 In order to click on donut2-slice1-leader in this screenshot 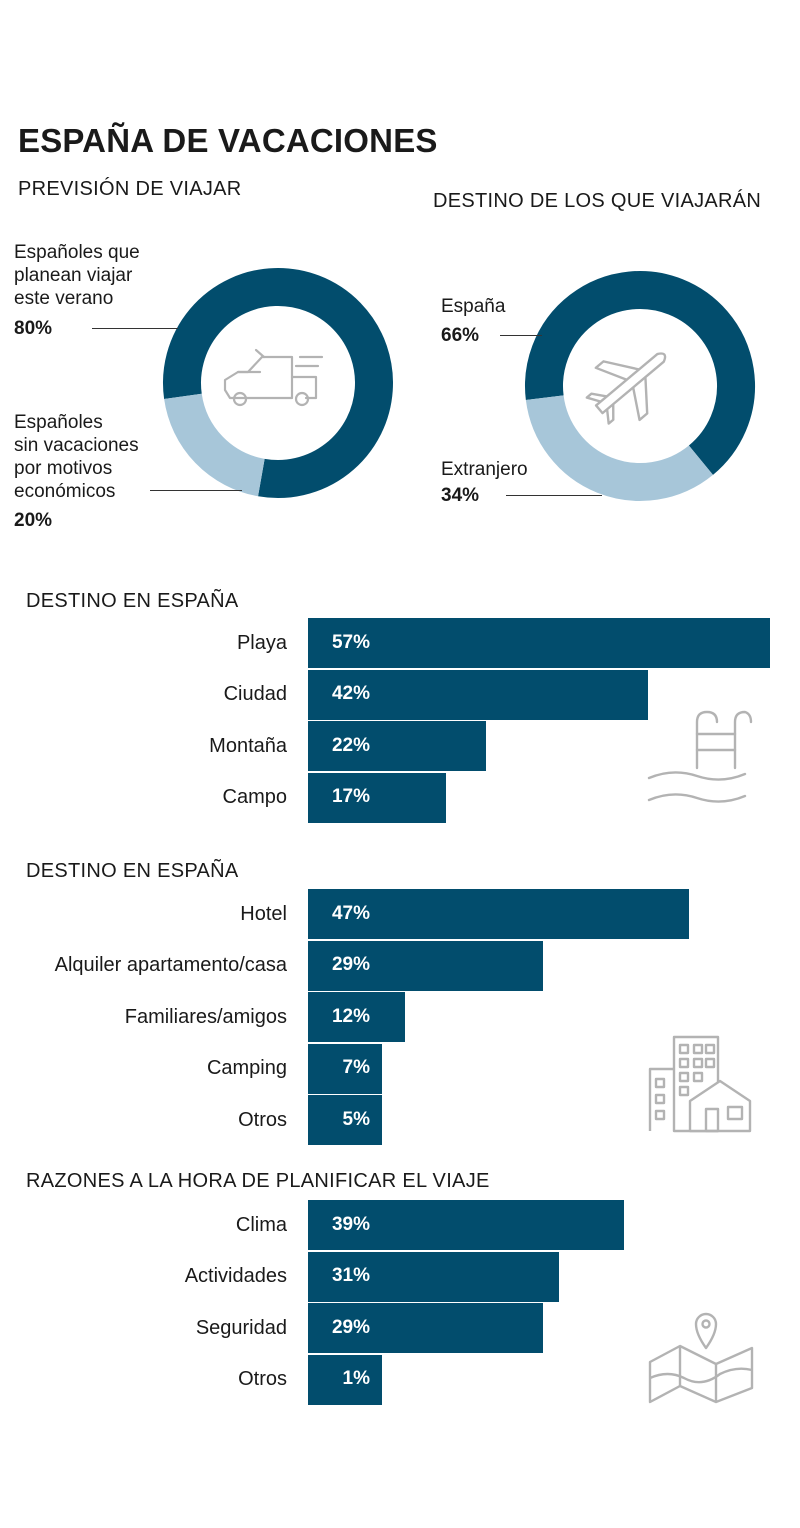, I will do `click(521, 335)`.